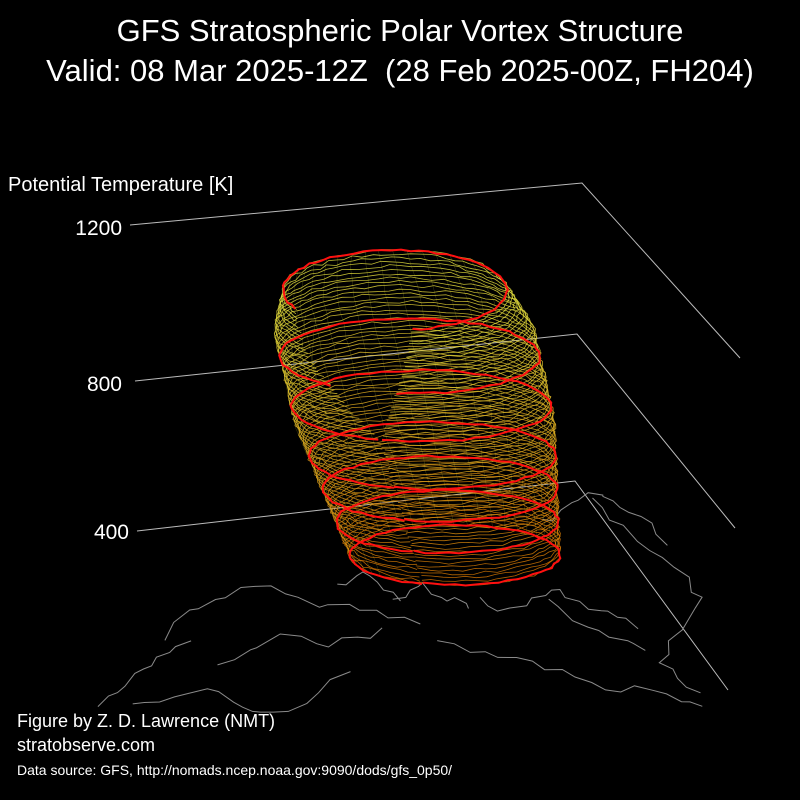 The image size is (800, 800). What do you see at coordinates (86, 745) in the screenshot?
I see `website-link: stratobserve.com` at bounding box center [86, 745].